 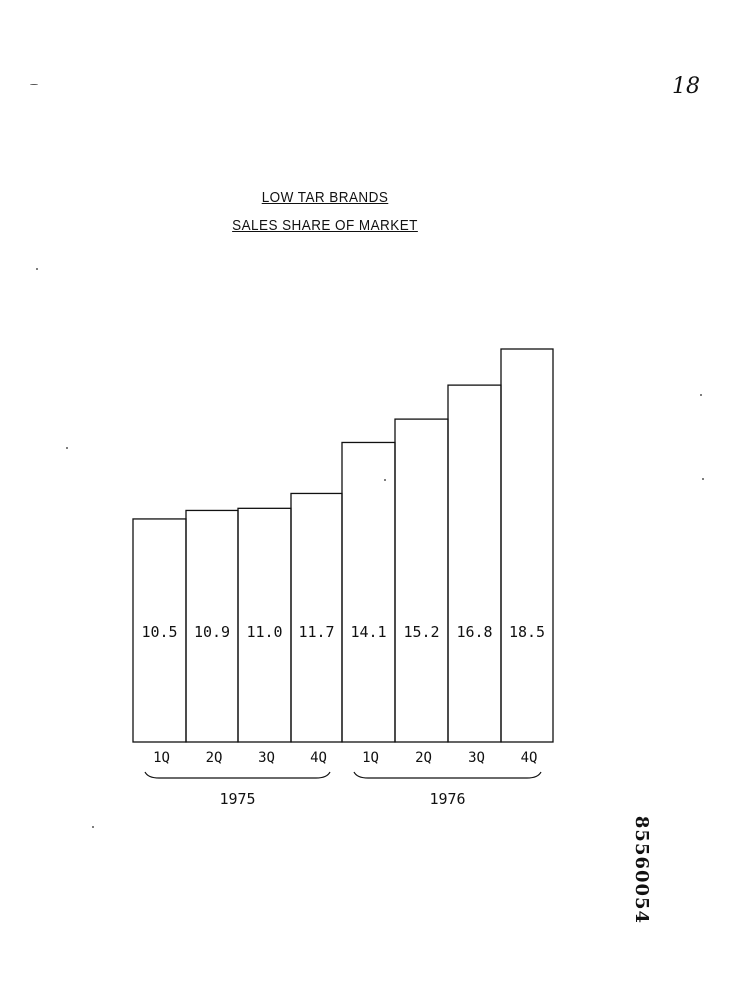 What do you see at coordinates (325, 225) in the screenshot?
I see `chart-subtitle: SALES SHARE OF MARKET` at bounding box center [325, 225].